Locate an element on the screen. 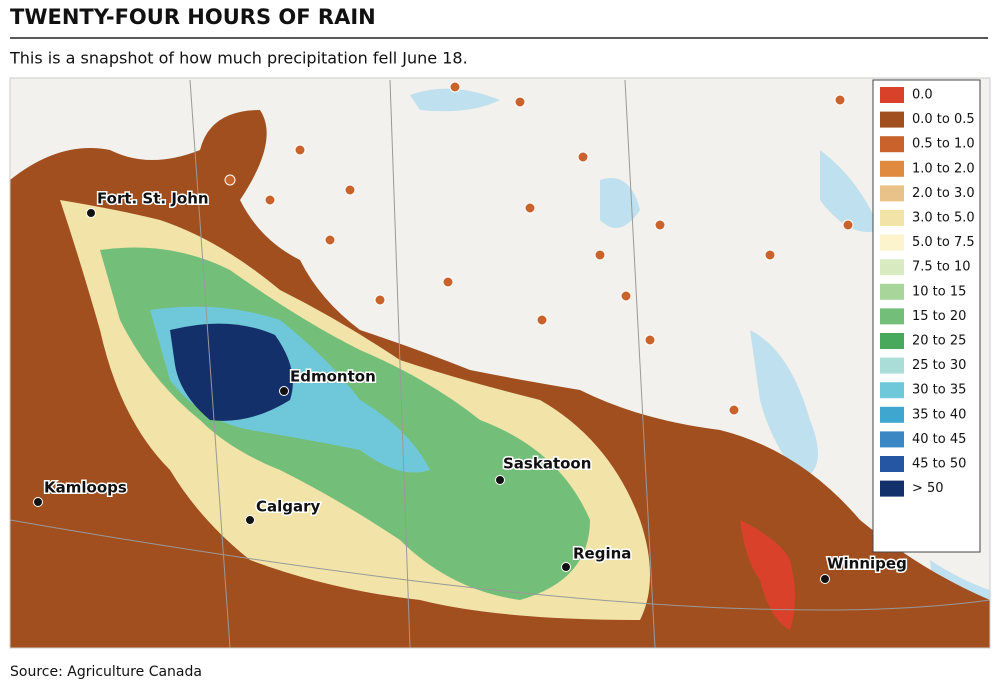 The height and width of the screenshot is (695, 1000). legend-label: 30 to 35 is located at coordinates (939, 390).